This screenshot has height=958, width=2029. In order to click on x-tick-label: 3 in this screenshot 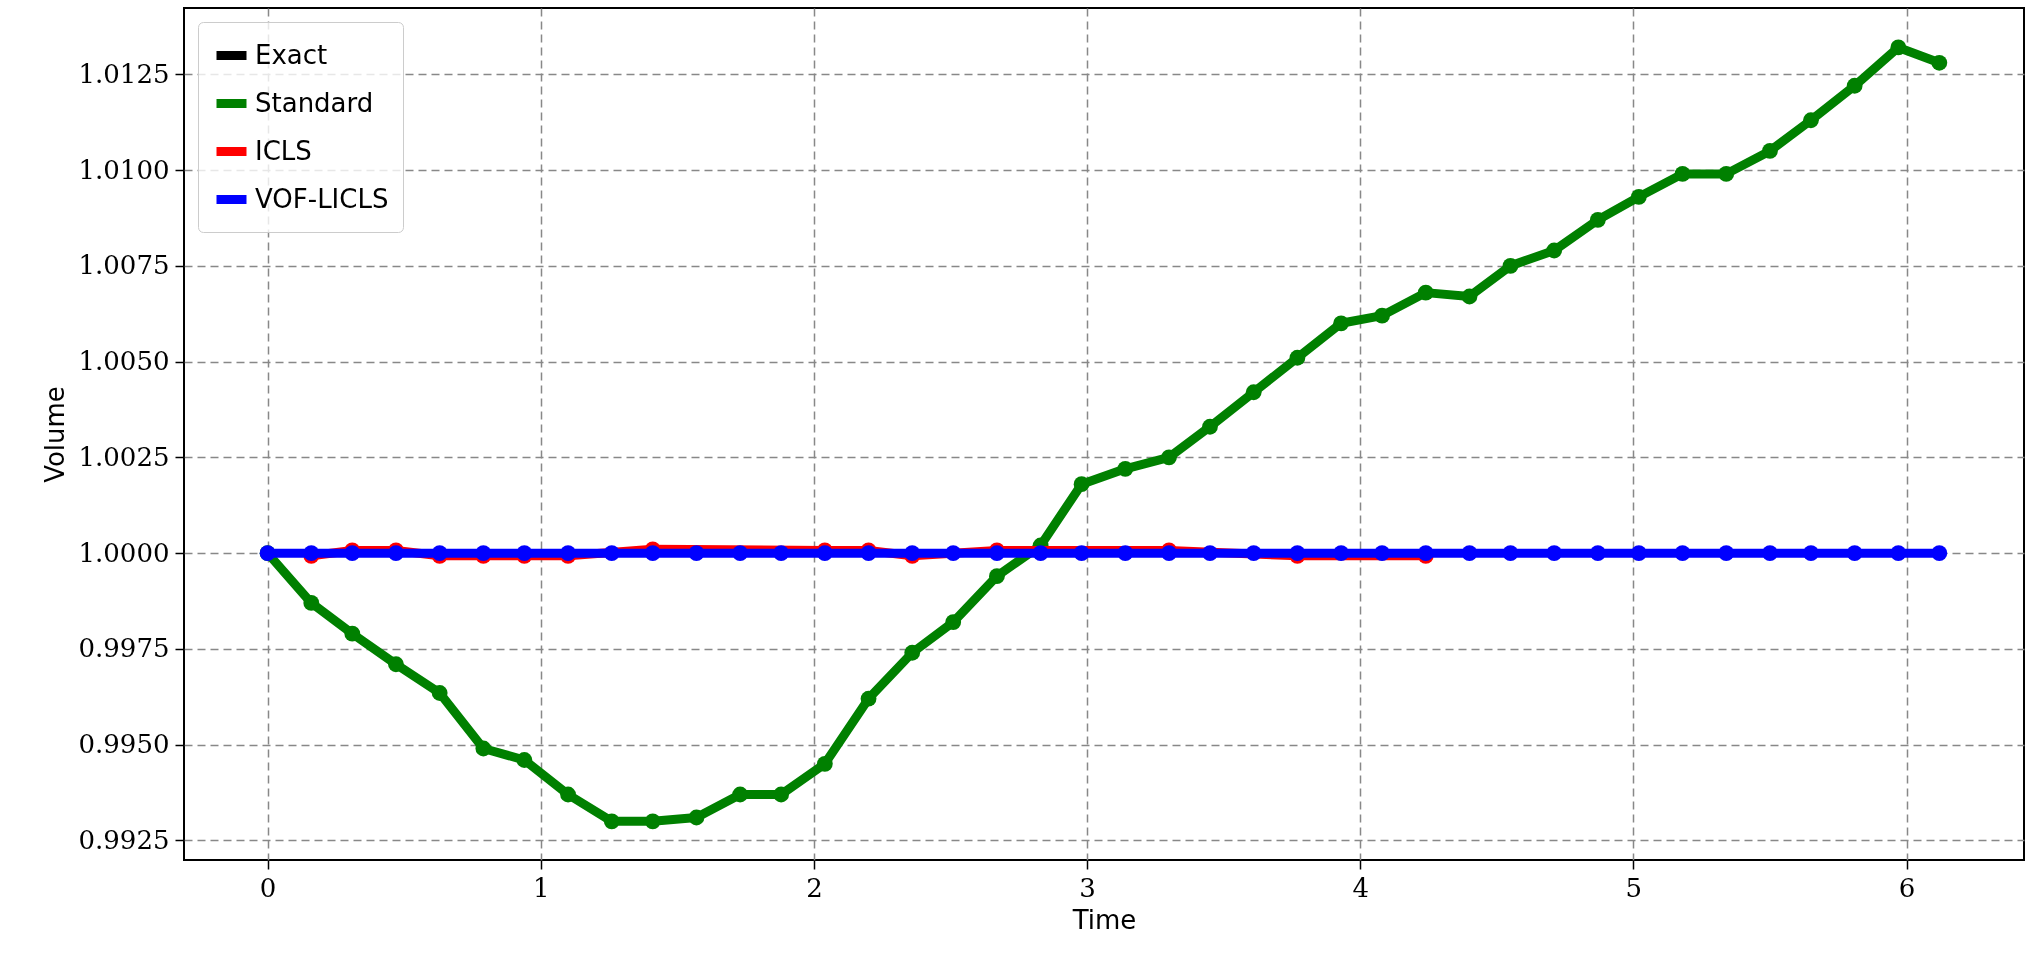, I will do `click(1087, 887)`.